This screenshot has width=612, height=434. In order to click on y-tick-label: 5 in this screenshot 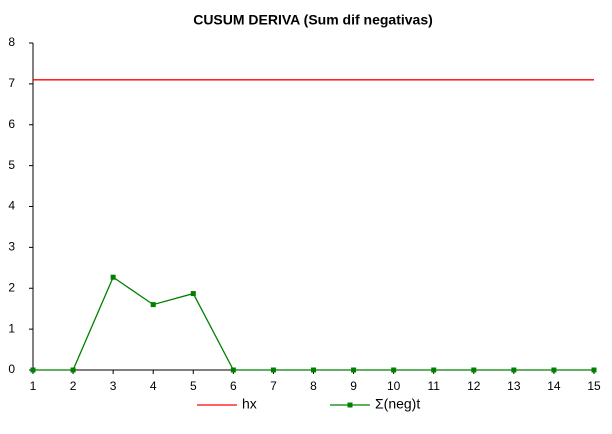, I will do `click(11, 165)`.